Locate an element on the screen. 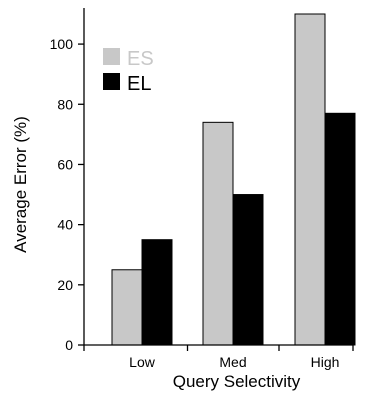  x-axis-label: Query Selectivity is located at coordinates (237, 381).